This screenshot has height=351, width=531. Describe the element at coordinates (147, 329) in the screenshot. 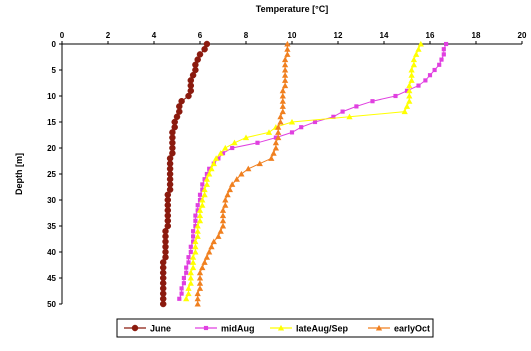

I see `legend-entry: June` at that location.